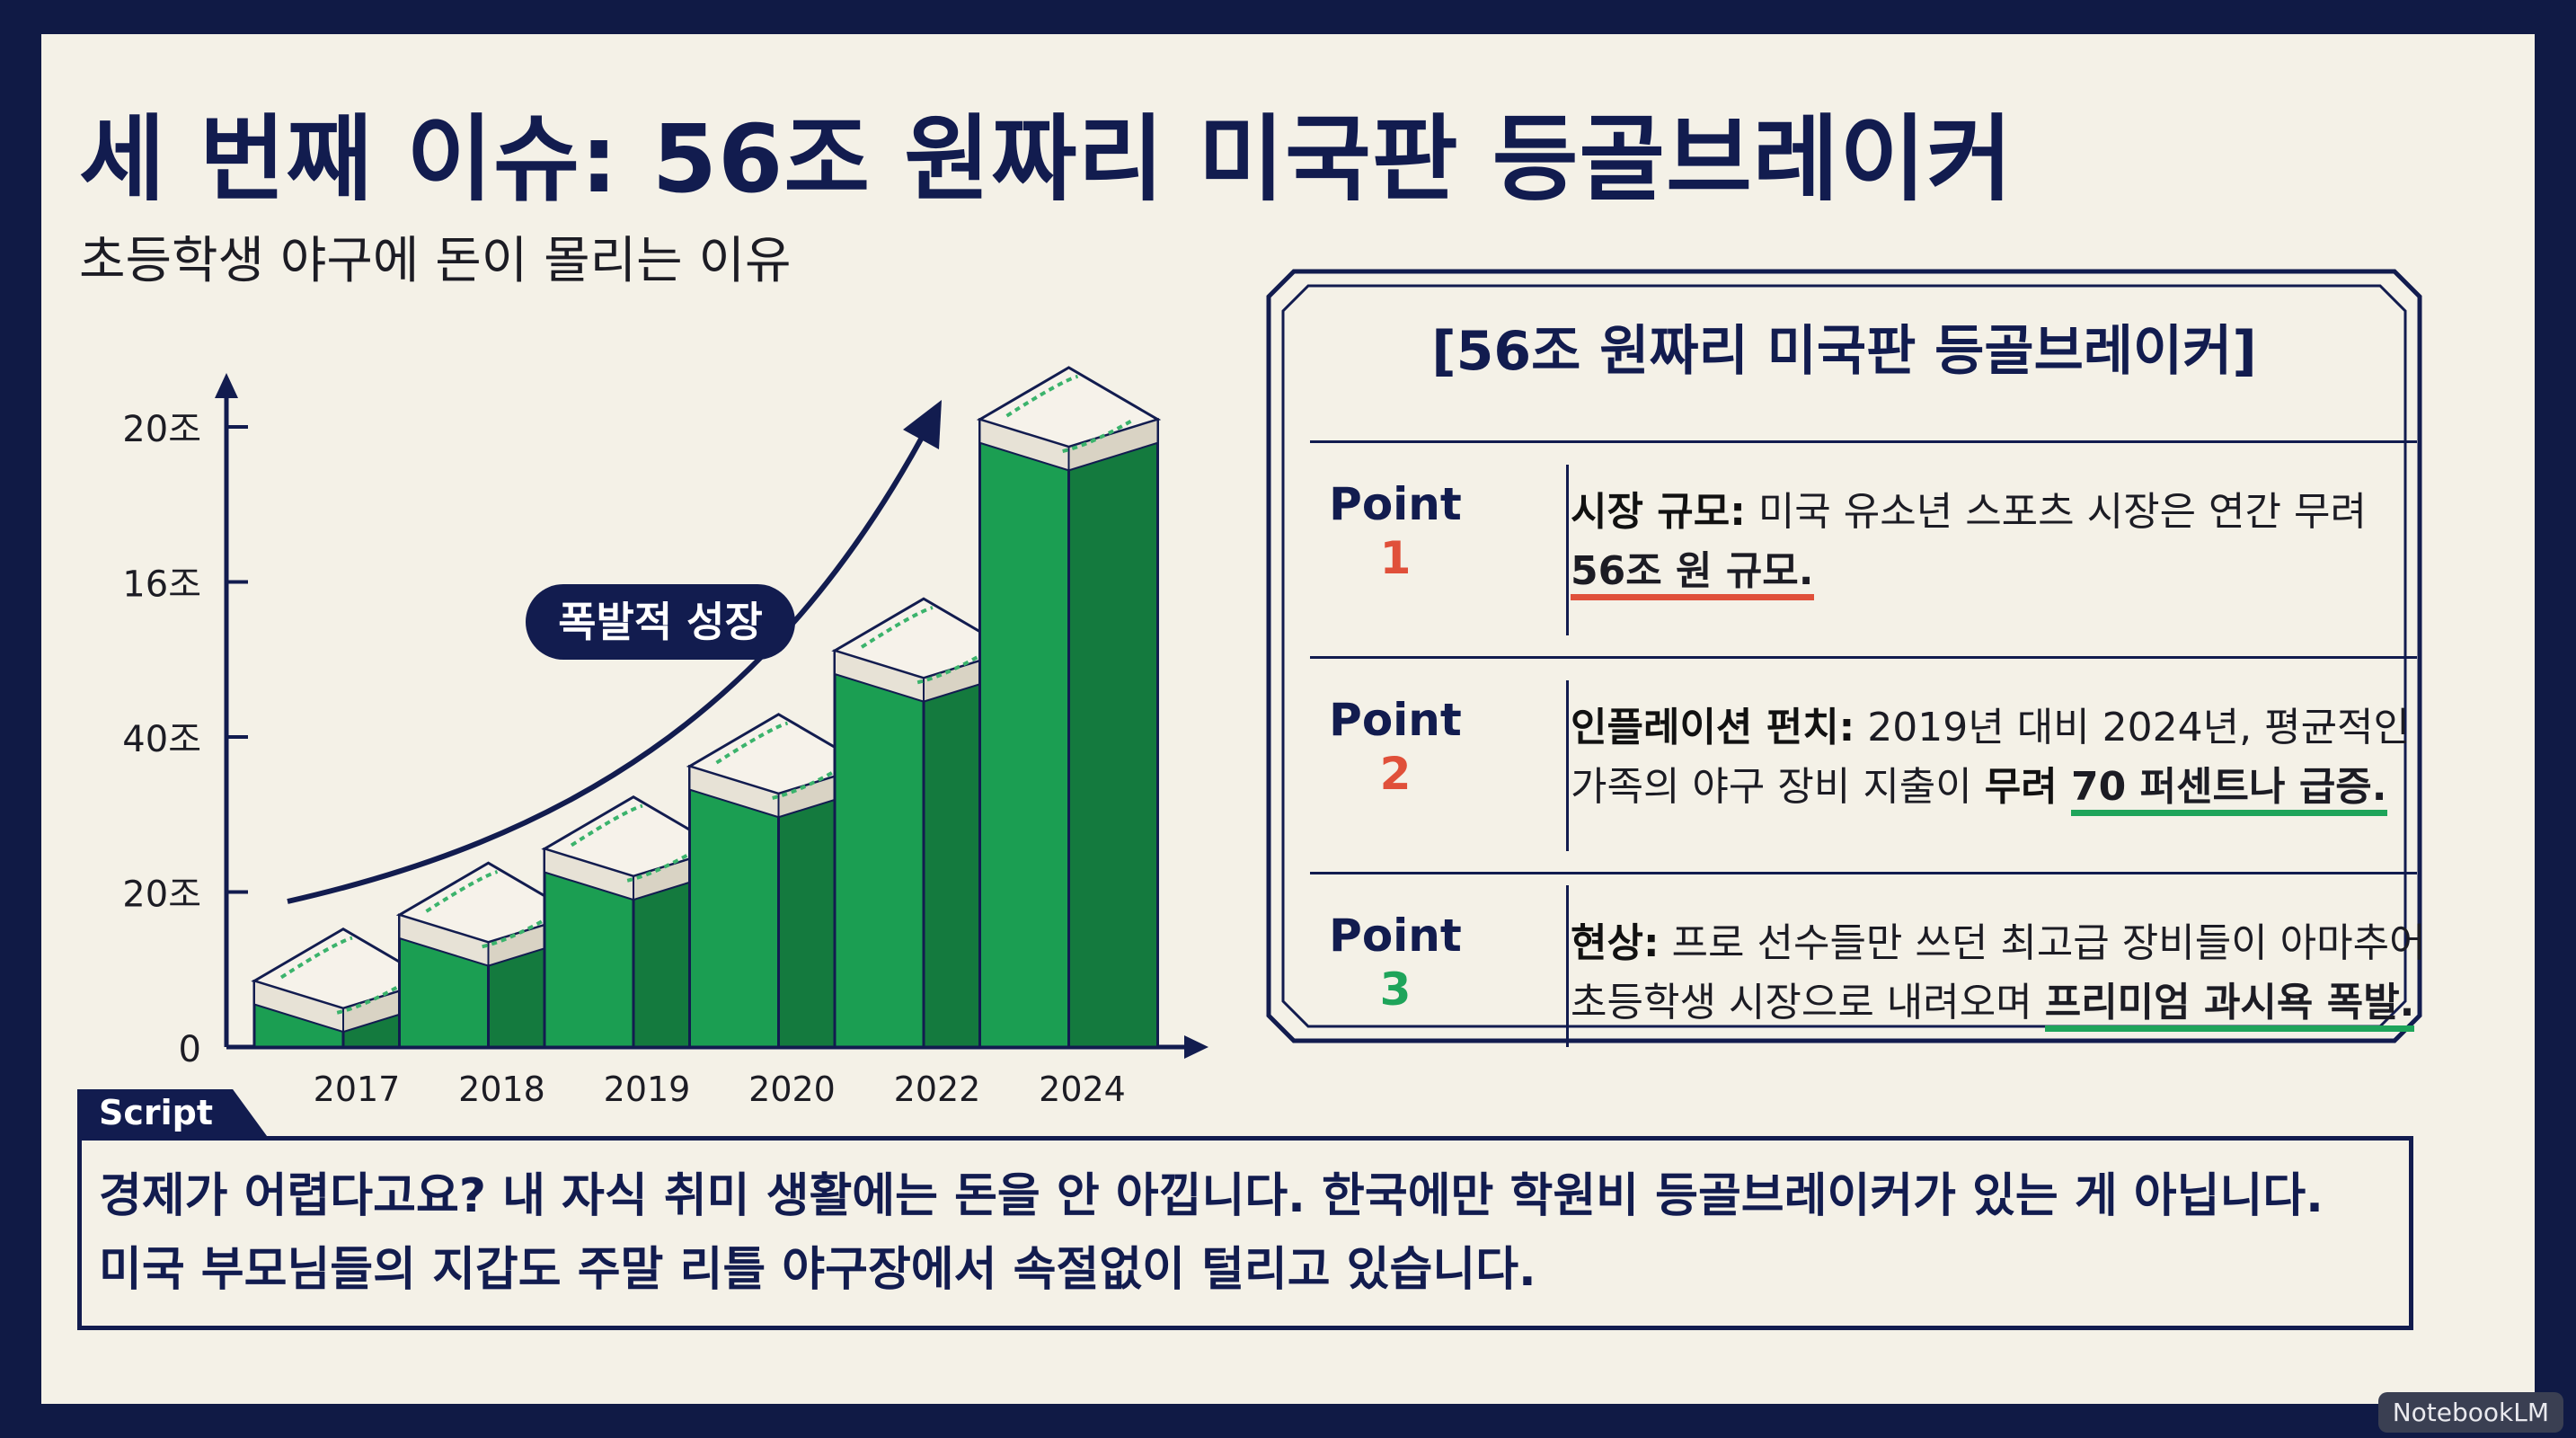 This screenshot has height=1438, width=2576. What do you see at coordinates (358, 1089) in the screenshot?
I see `x-tick-label: 2017` at bounding box center [358, 1089].